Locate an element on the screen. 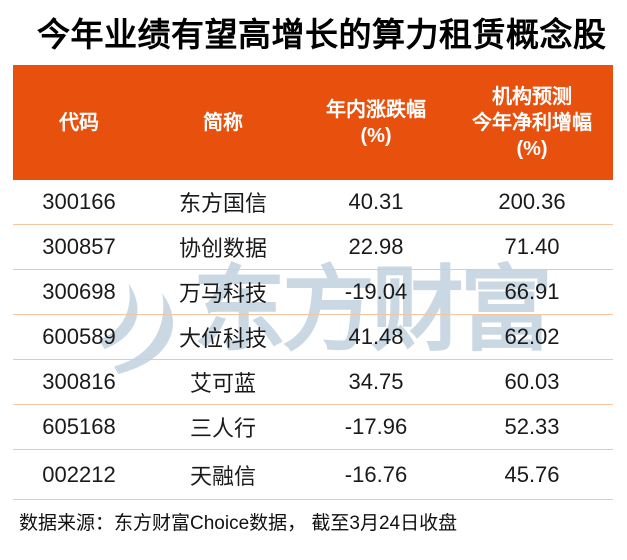 This screenshot has height=560, width=627. cell-name: 东方国信 is located at coordinates (222, 203).